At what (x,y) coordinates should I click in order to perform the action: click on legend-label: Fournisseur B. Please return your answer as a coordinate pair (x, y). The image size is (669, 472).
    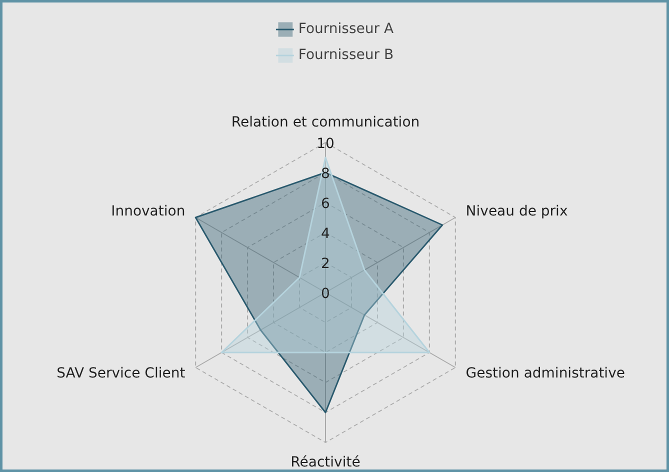
    Looking at the image, I should click on (346, 55).